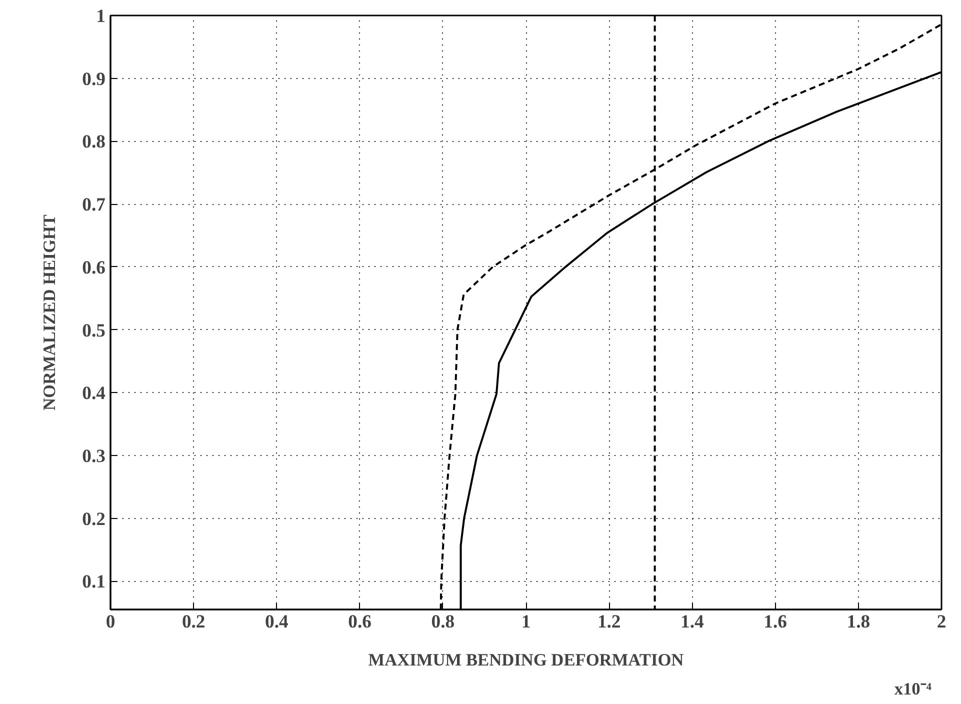 Image resolution: width=961 pixels, height=704 pixels. Describe the element at coordinates (94, 519) in the screenshot. I see `y-tick-label: 0.2` at that location.